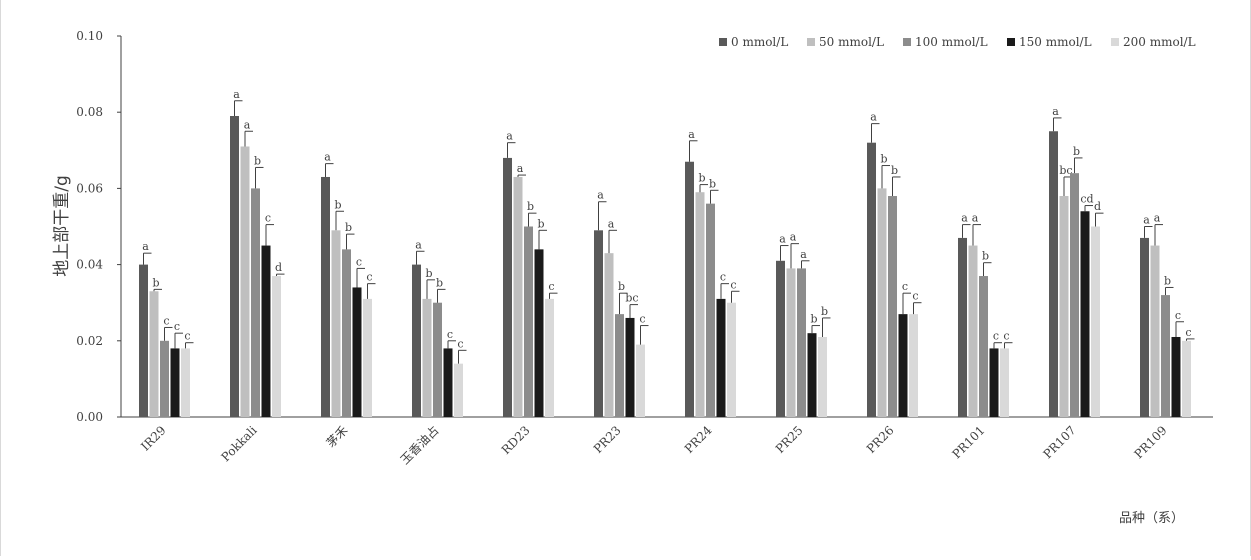  What do you see at coordinates (880, 439) in the screenshot?
I see `x-tick-label: PR26` at bounding box center [880, 439].